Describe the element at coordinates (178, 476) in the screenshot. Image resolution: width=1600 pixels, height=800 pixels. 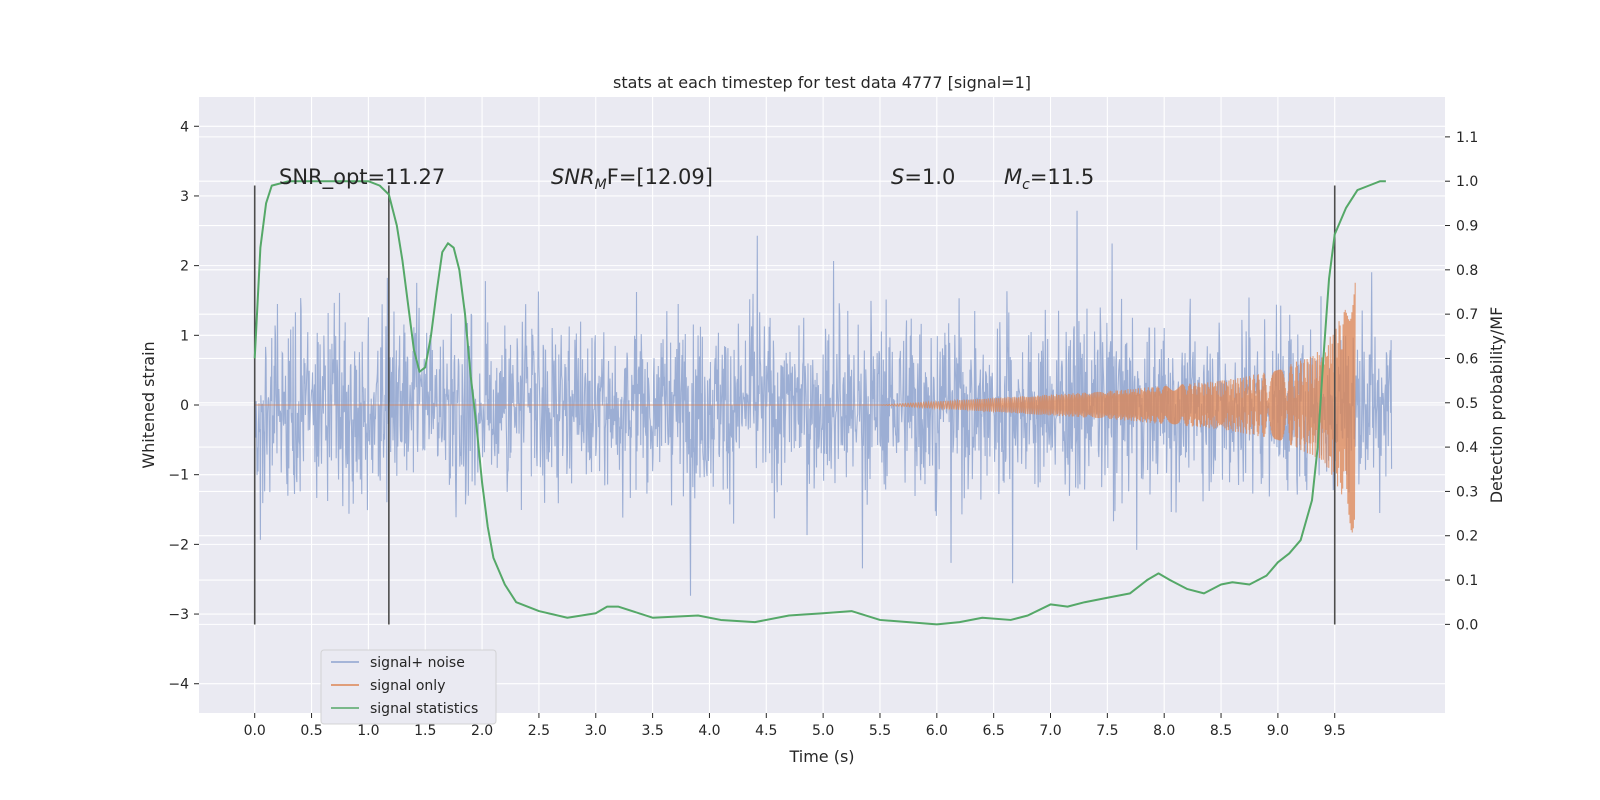
I see `y-tick-label: −1` at that location.